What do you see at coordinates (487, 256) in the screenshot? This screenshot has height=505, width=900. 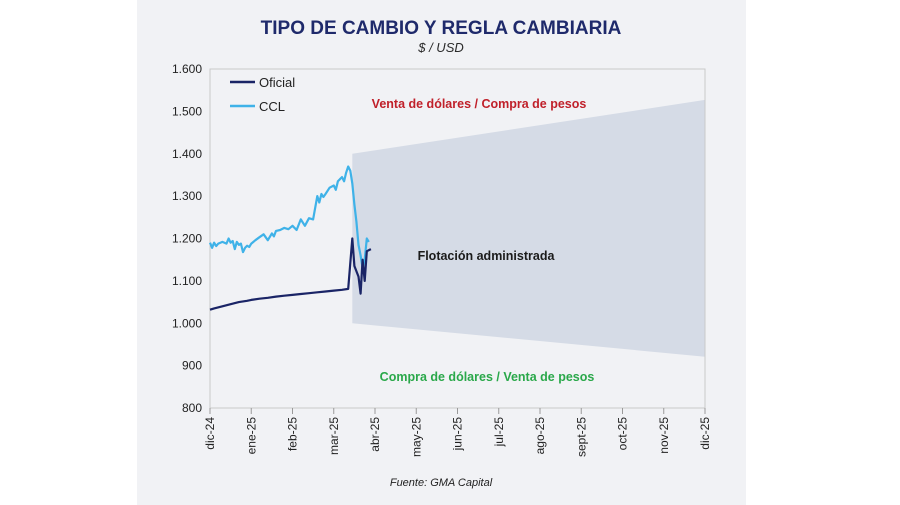 I see `annotation-middle: Flotación administrada` at bounding box center [487, 256].